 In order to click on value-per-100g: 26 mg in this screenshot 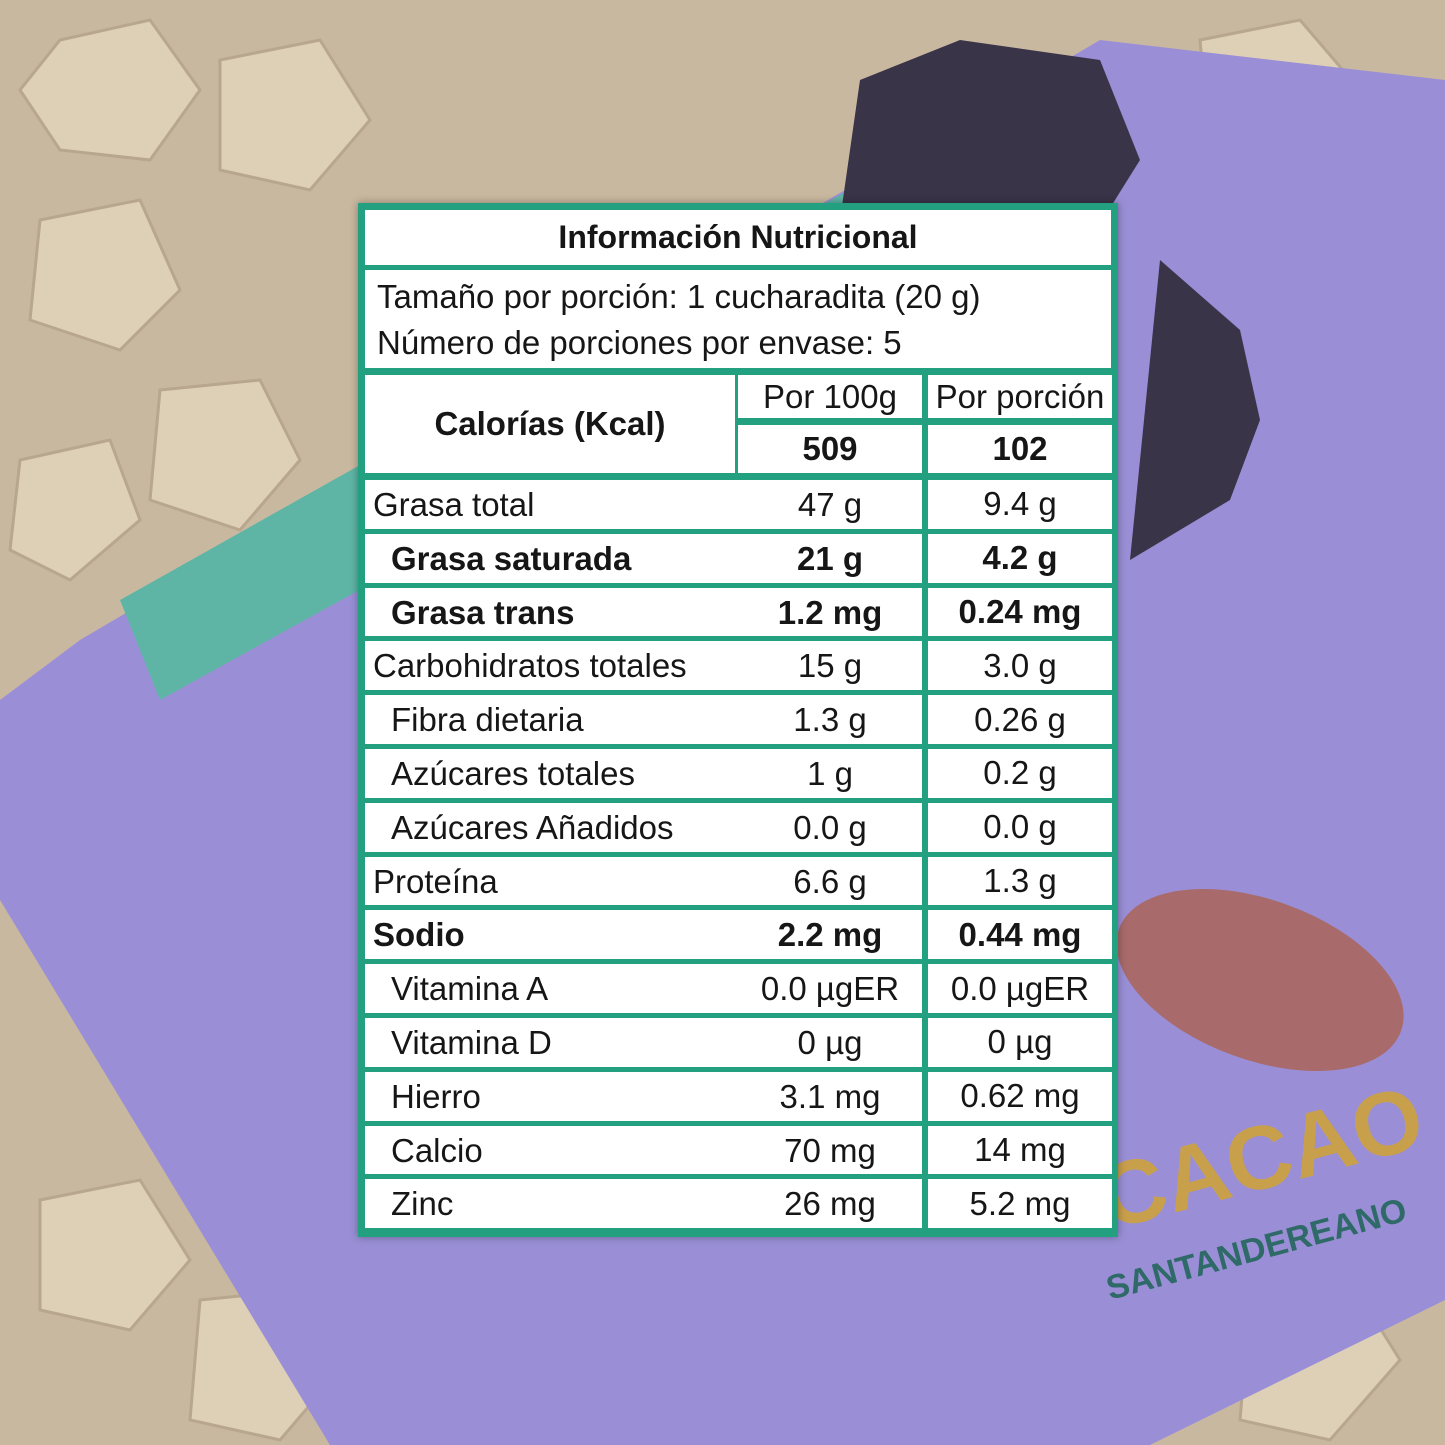, I will do `click(830, 1204)`.